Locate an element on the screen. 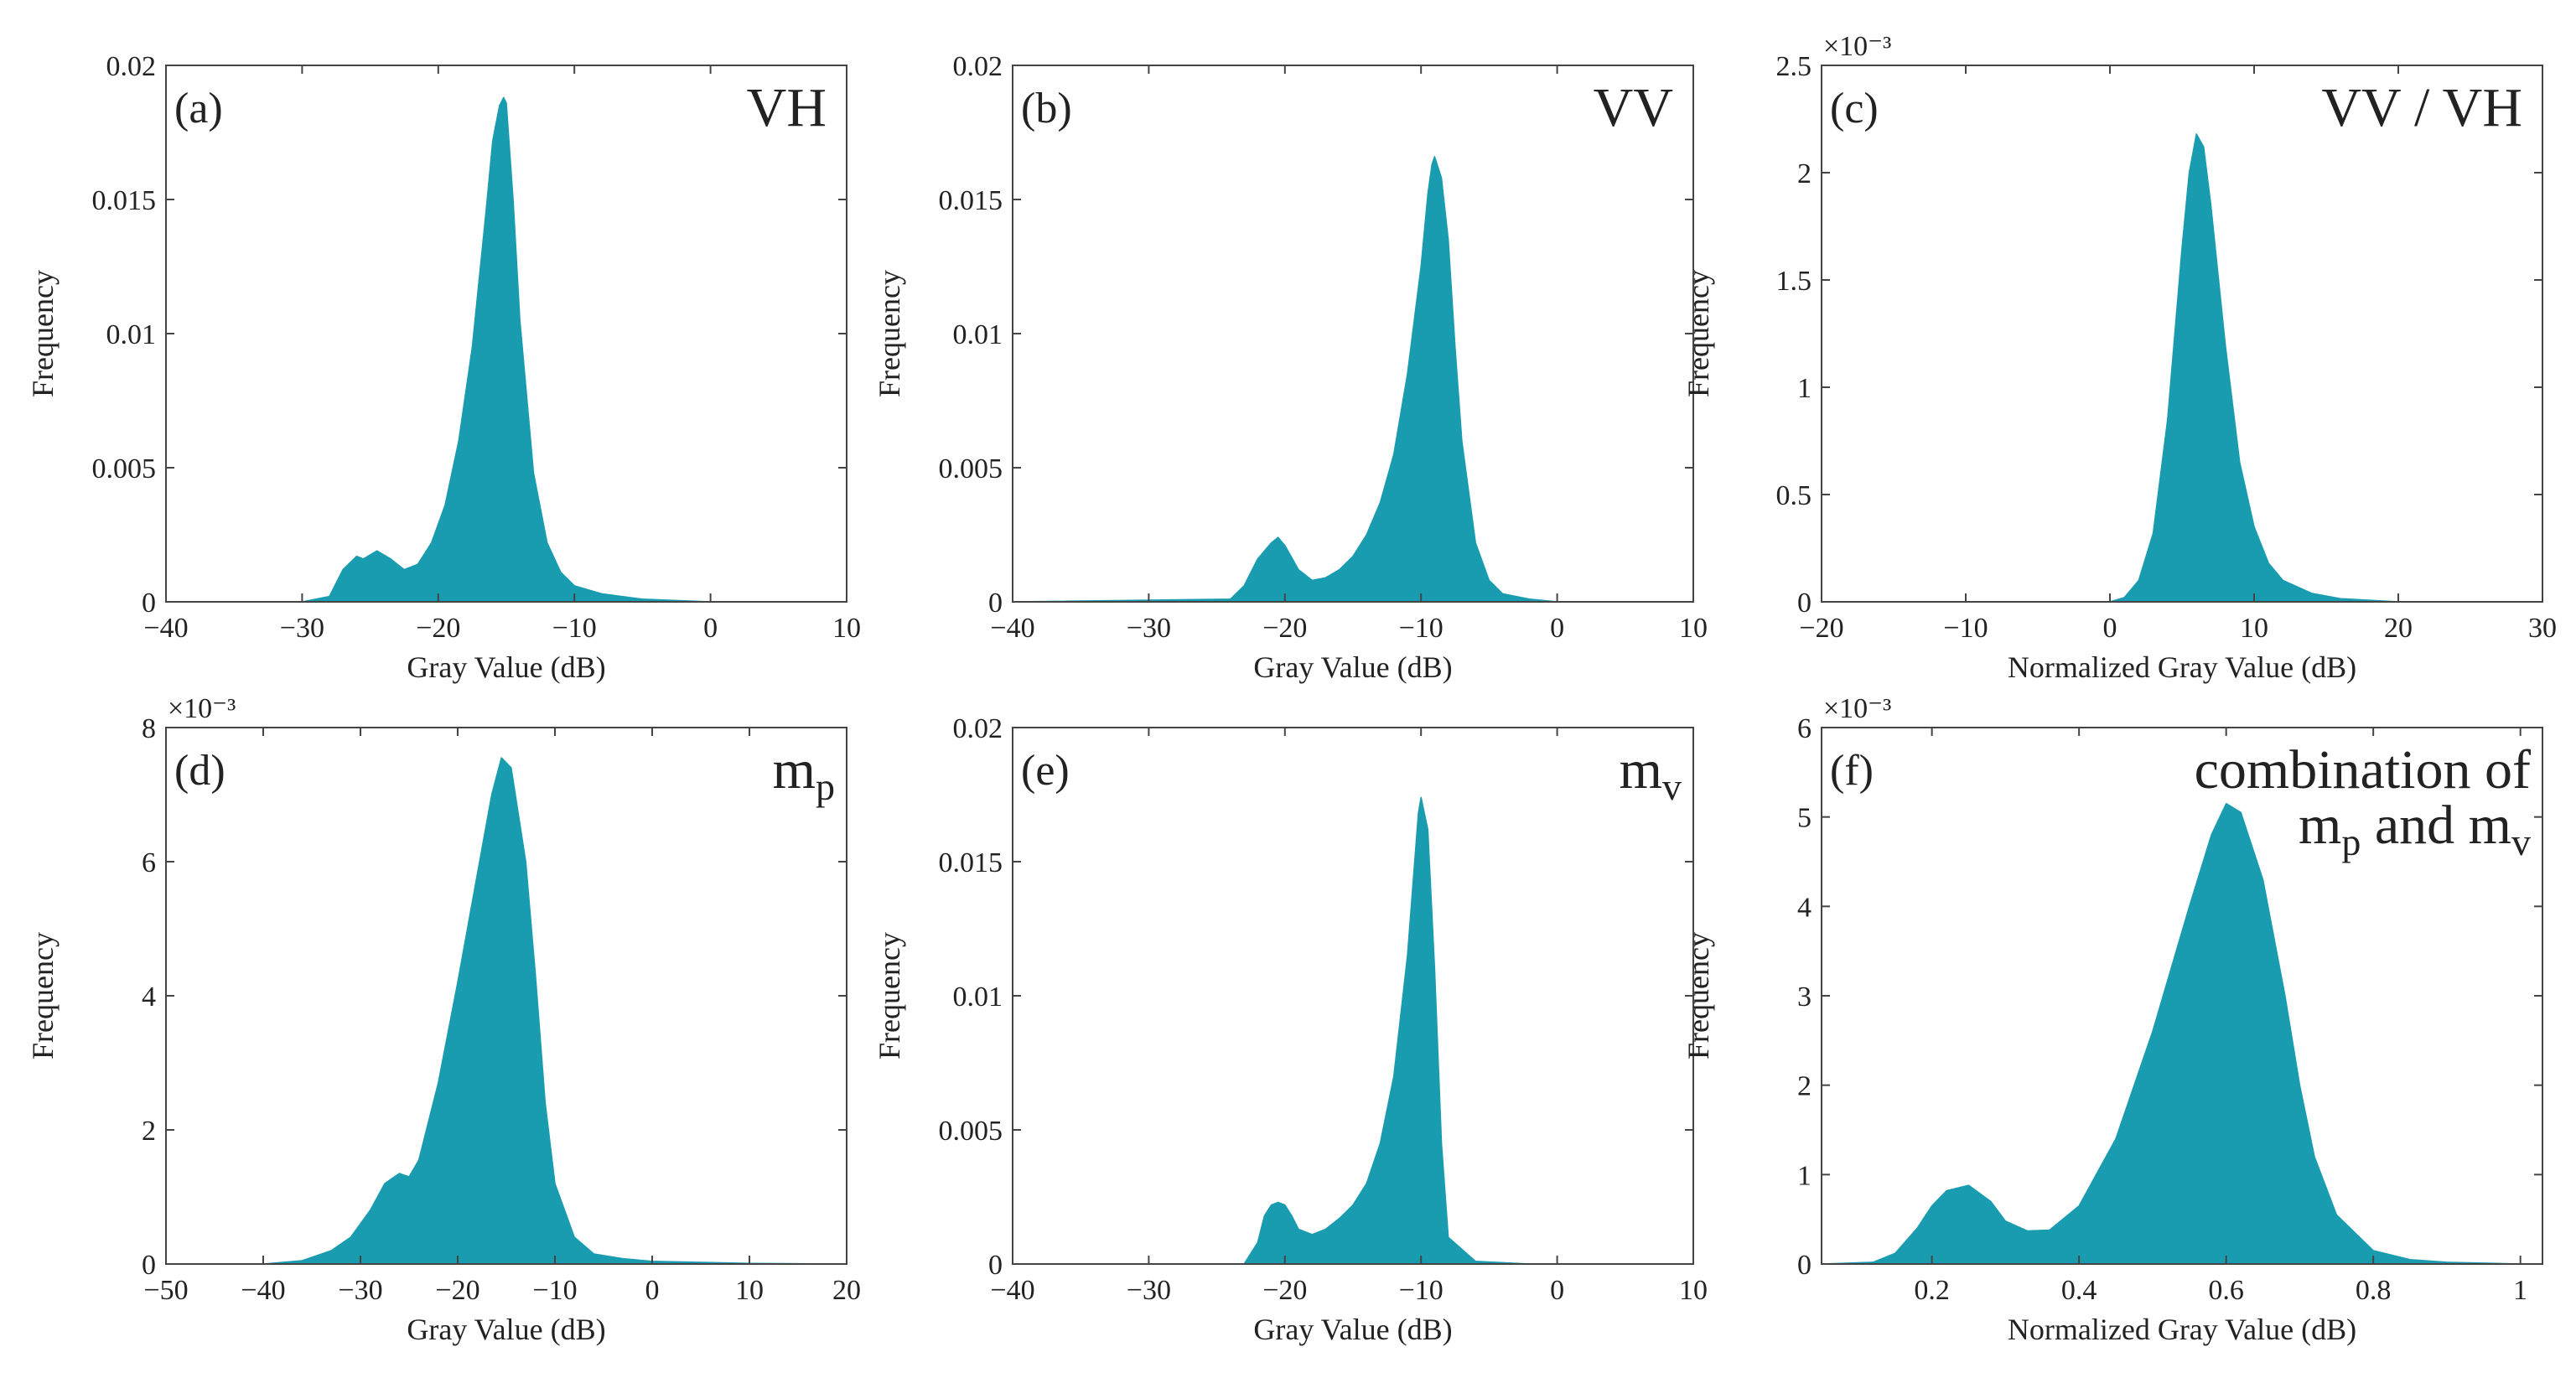  subscript: v is located at coordinates (2521, 842).